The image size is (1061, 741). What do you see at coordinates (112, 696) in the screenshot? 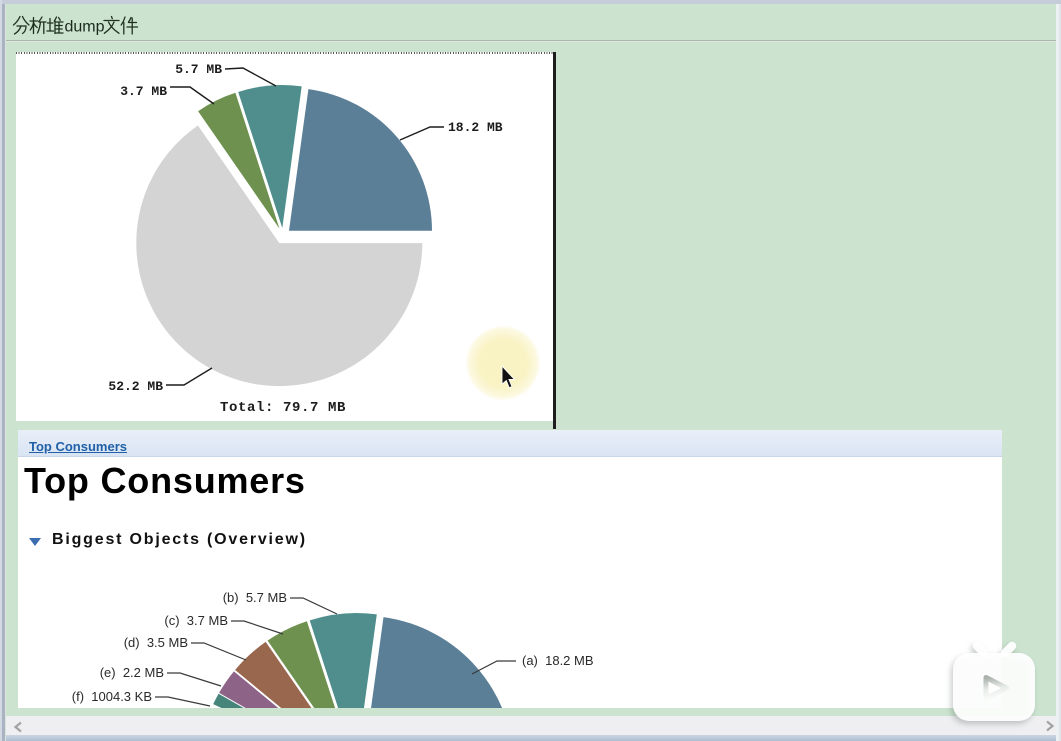
I see `svg-text: (f) 1004.3 KB` at bounding box center [112, 696].